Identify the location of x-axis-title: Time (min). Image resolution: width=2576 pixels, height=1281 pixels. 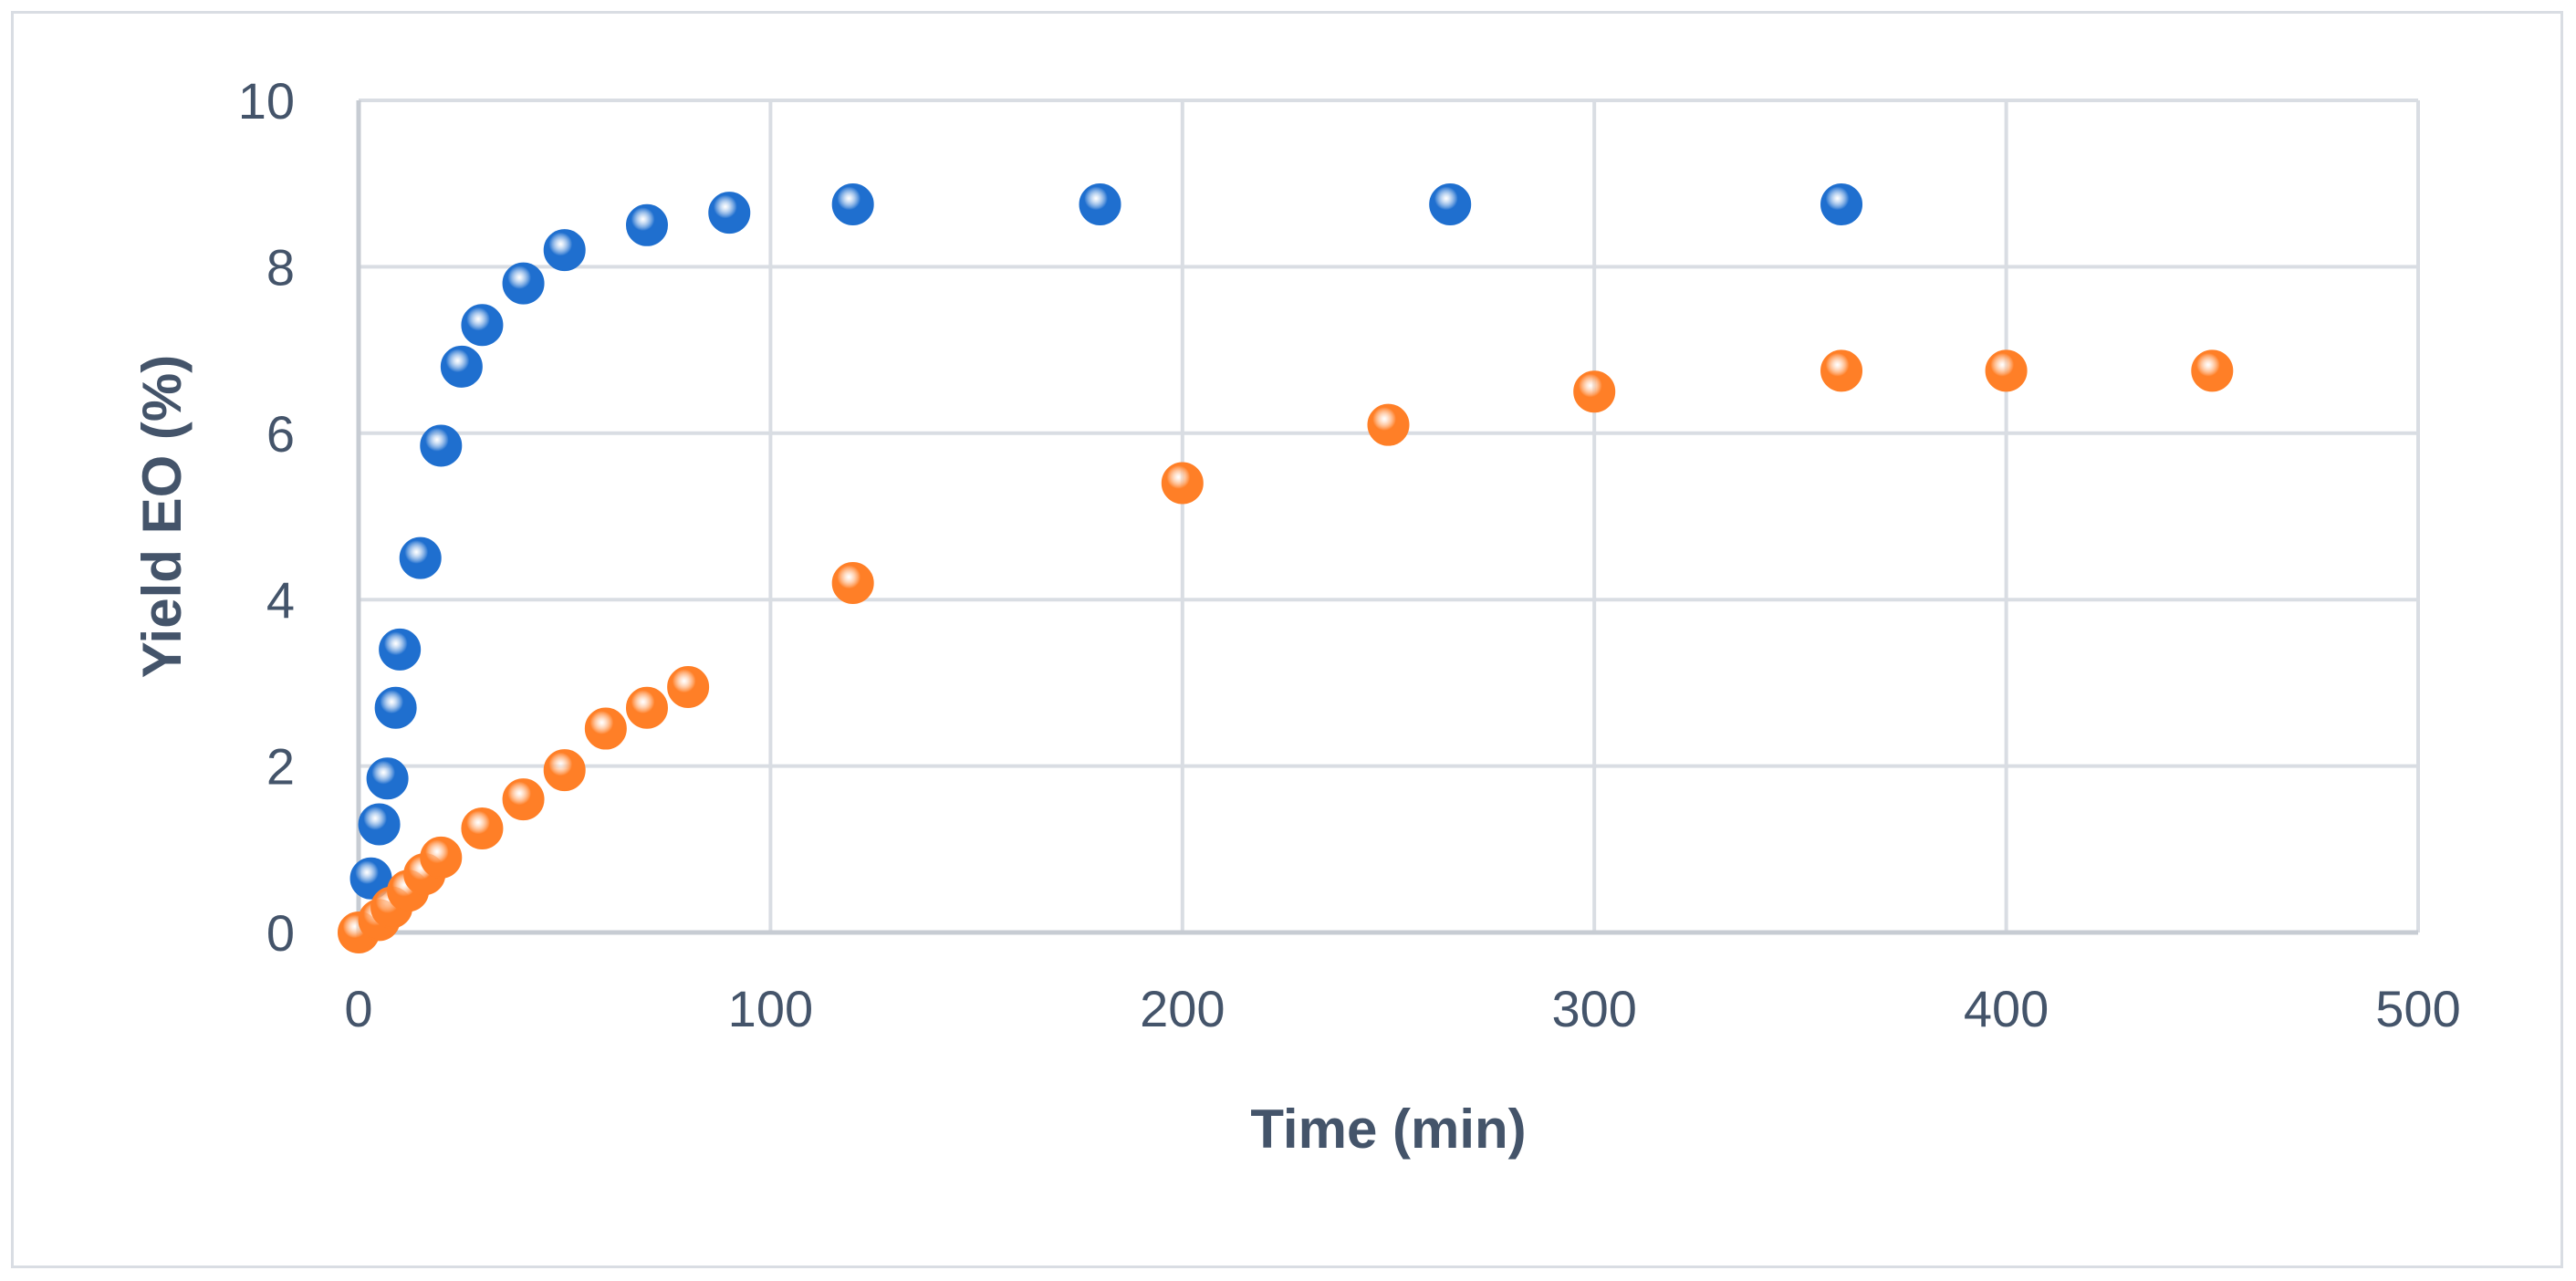
(1388, 1129).